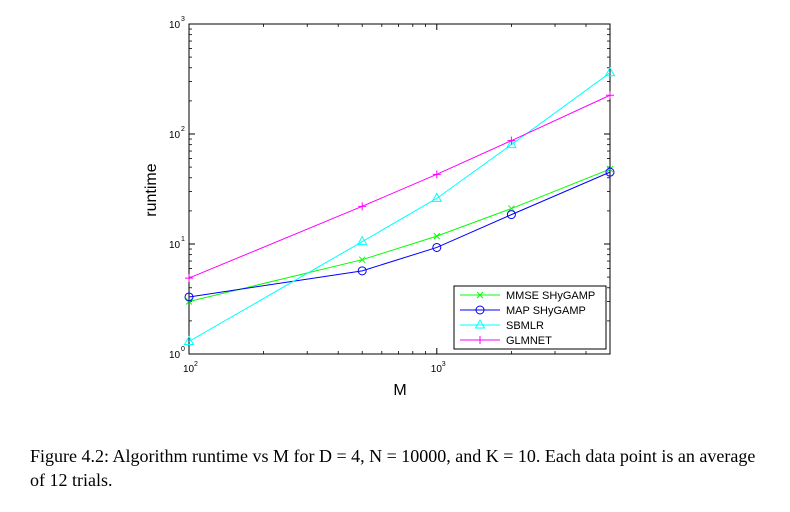  Describe the element at coordinates (183, 349) in the screenshot. I see `y-tick-exponent: 0` at that location.